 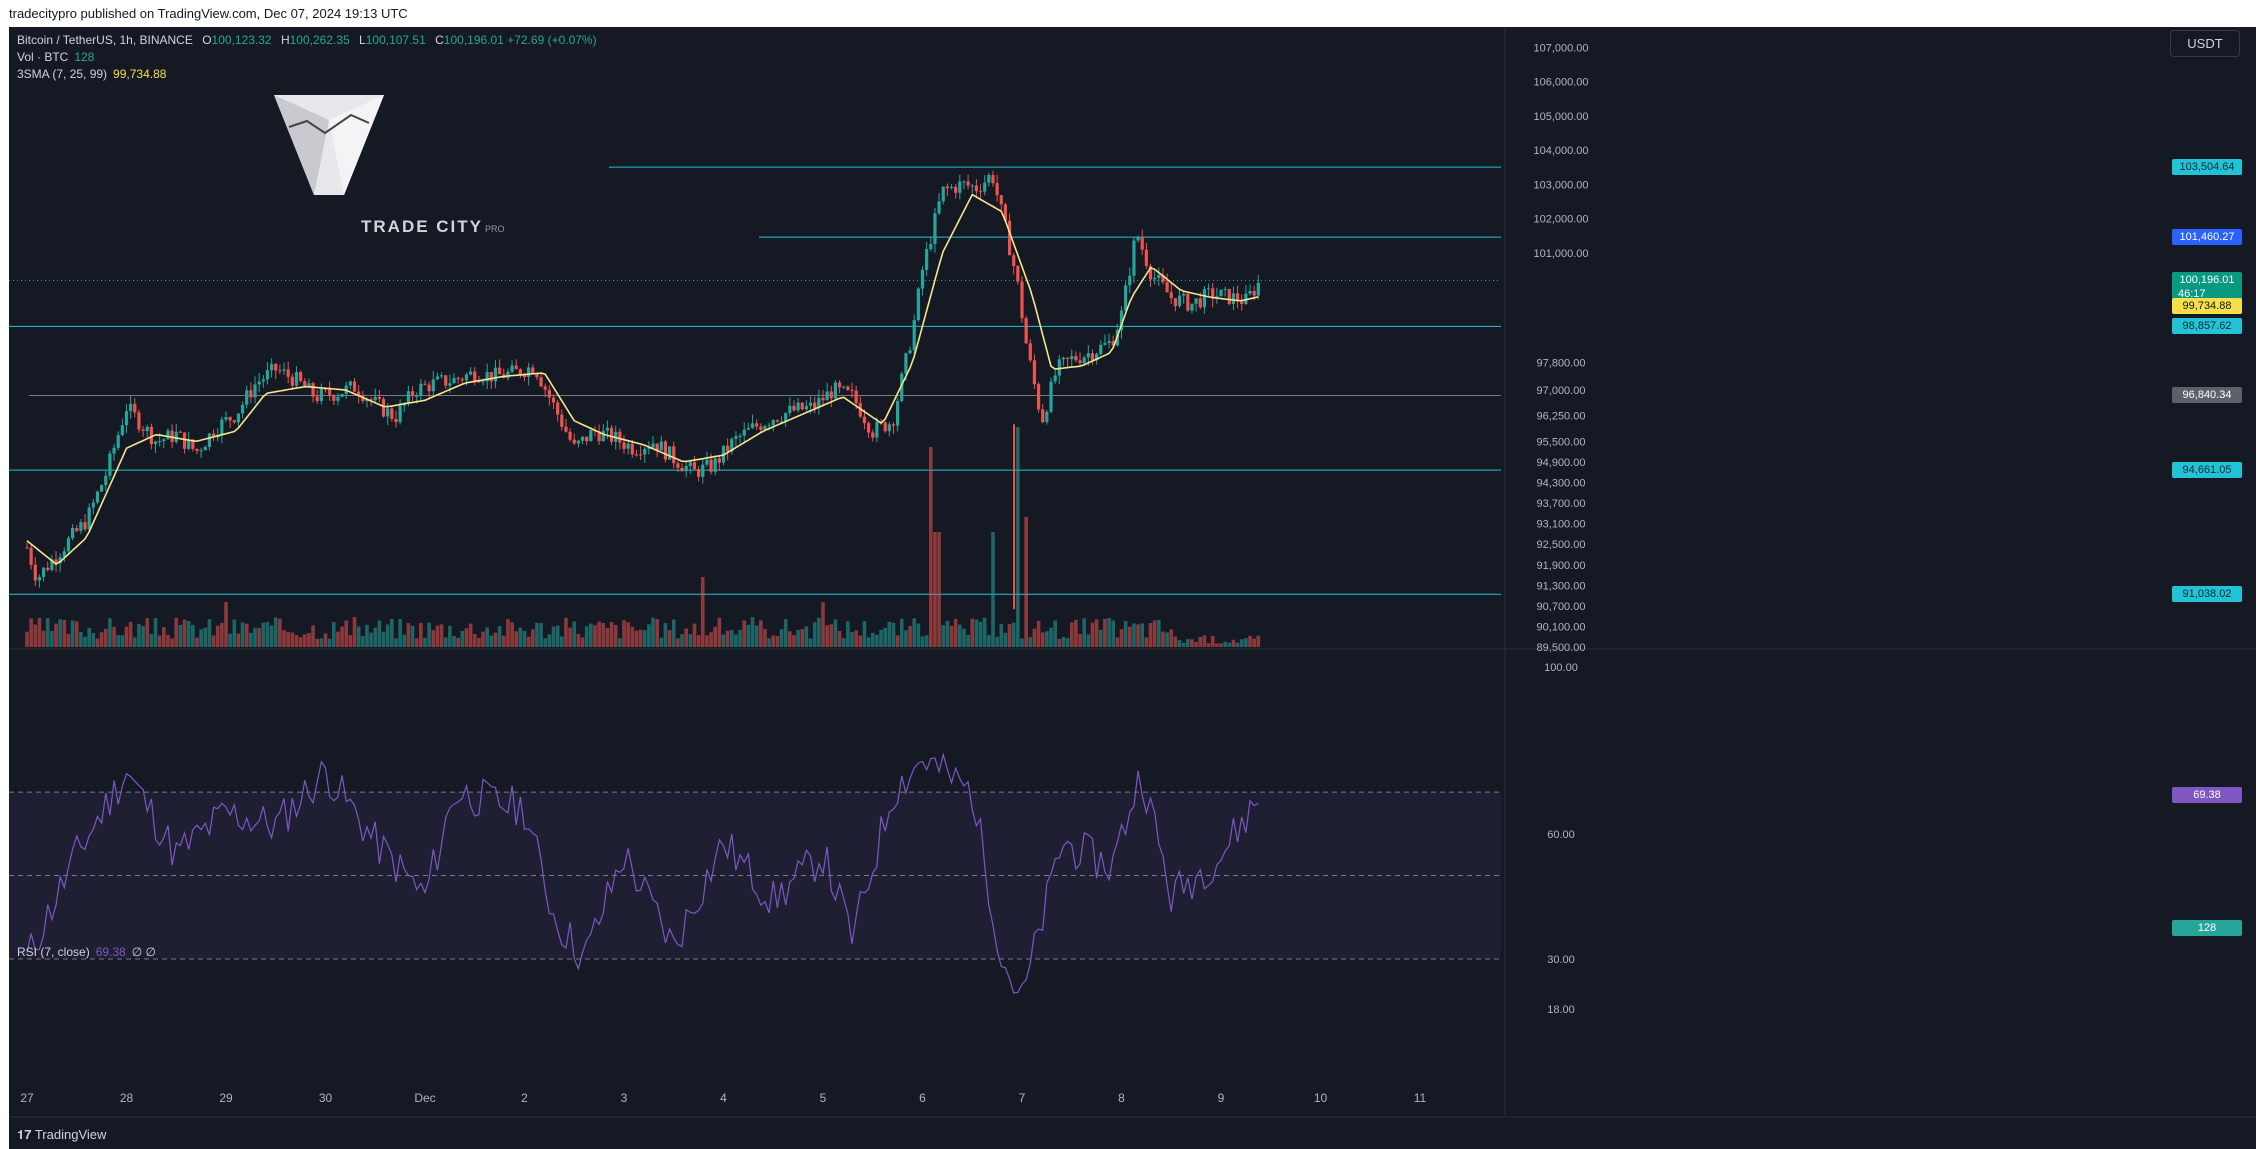 I want to click on legend-volume: Vol · BTC 128, so click(x=56, y=57).